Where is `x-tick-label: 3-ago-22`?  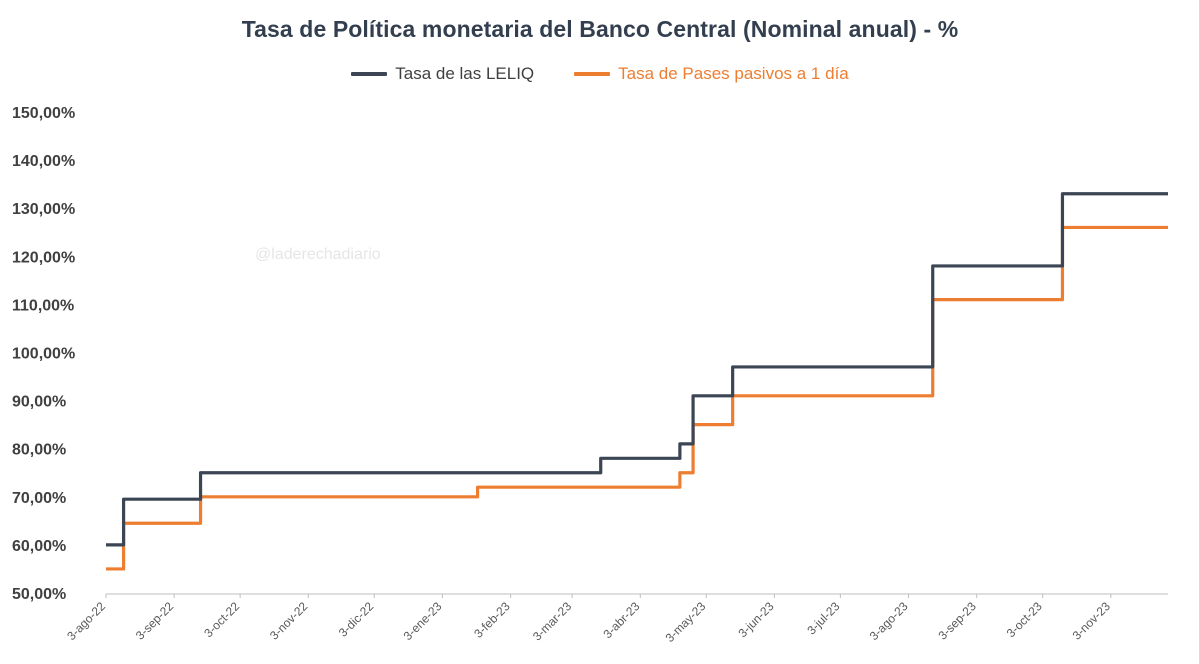
x-tick-label: 3-ago-22 is located at coordinates (86, 621).